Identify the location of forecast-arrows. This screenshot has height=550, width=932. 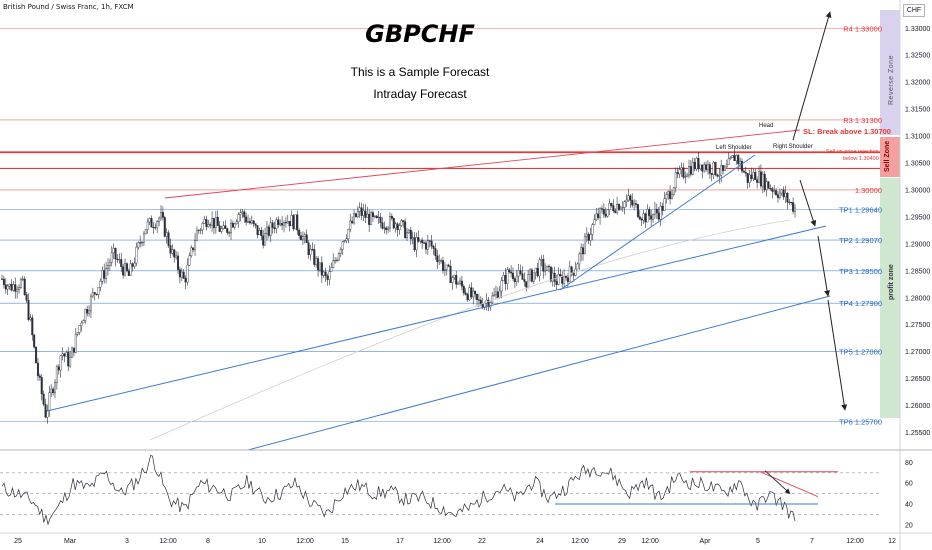
(820, 211).